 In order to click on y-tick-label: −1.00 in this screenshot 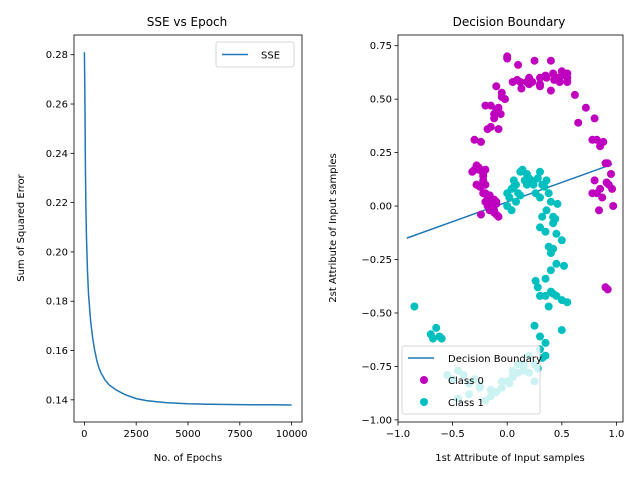, I will do `click(376, 420)`.